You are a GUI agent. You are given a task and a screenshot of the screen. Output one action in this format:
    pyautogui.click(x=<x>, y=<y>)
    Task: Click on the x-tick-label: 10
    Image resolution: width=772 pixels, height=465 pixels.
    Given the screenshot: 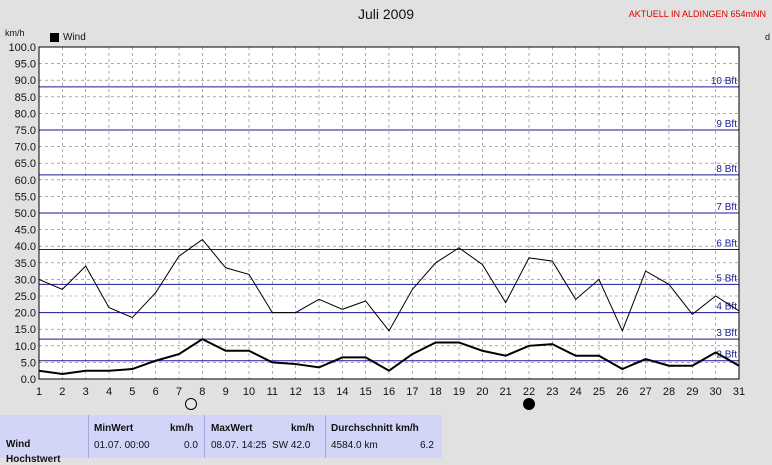 What is the action you would take?
    pyautogui.click(x=249, y=392)
    